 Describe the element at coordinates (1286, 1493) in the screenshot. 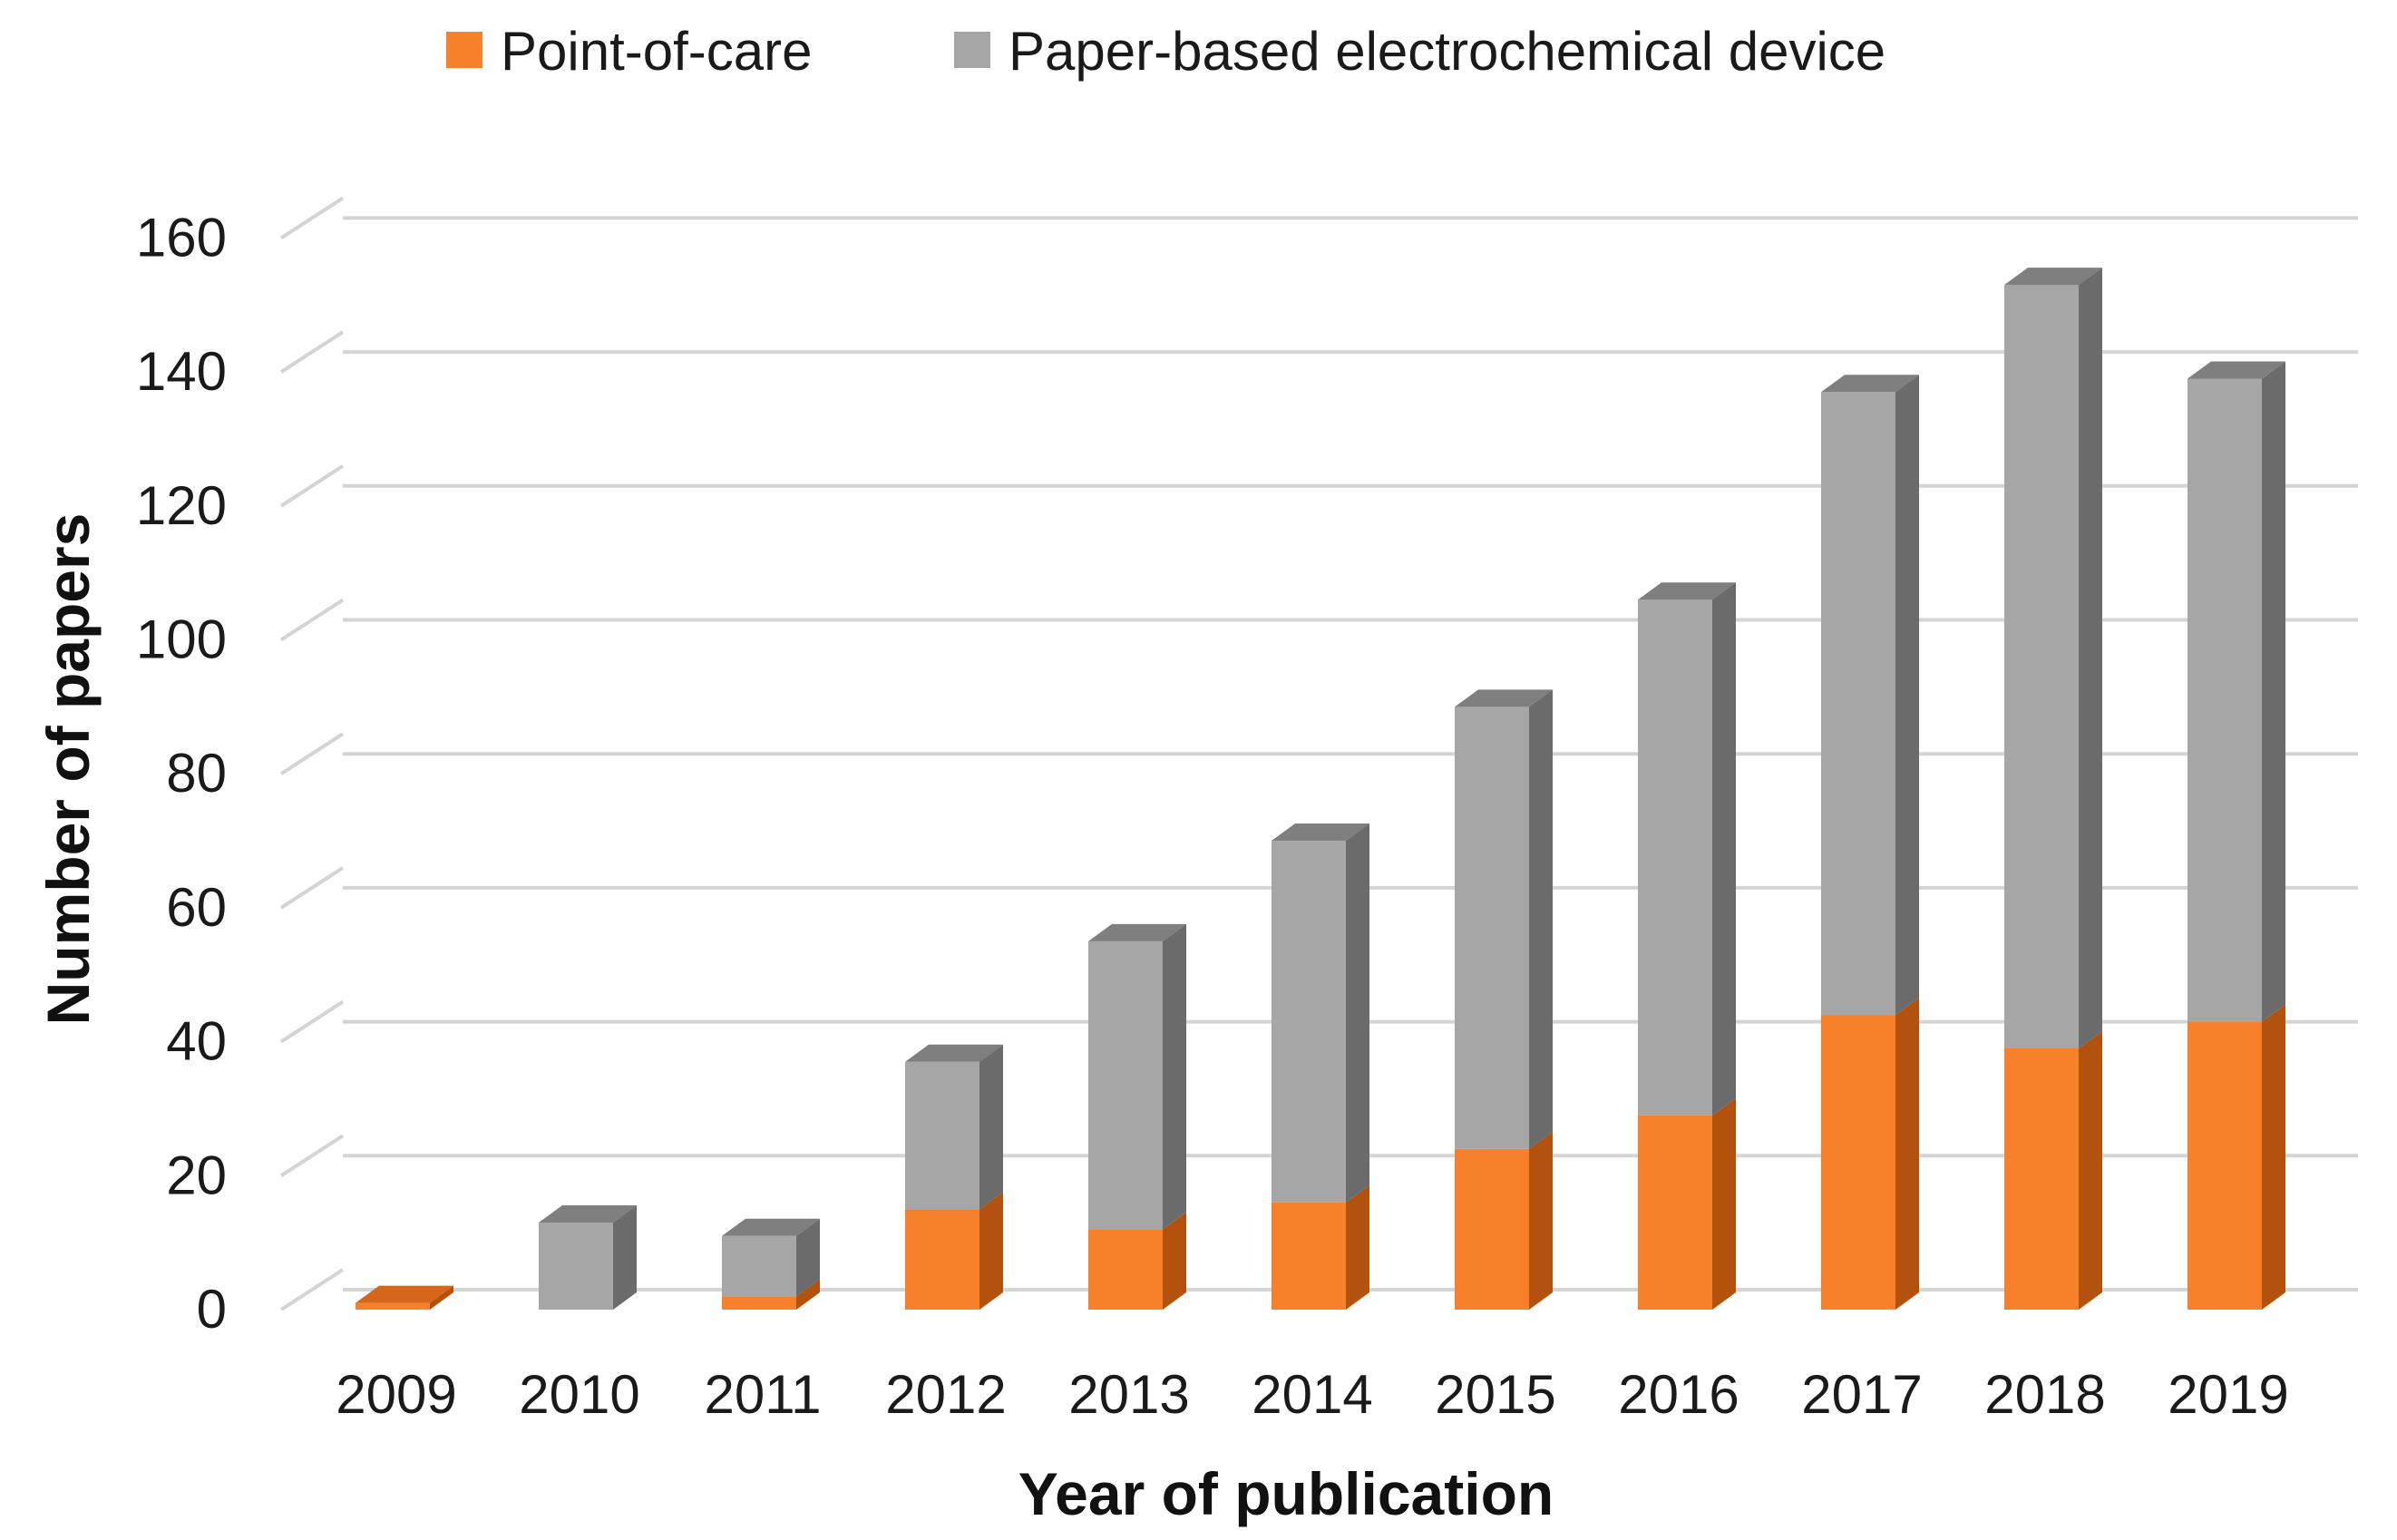

I see `x-axis-title: Year of publication` at that location.